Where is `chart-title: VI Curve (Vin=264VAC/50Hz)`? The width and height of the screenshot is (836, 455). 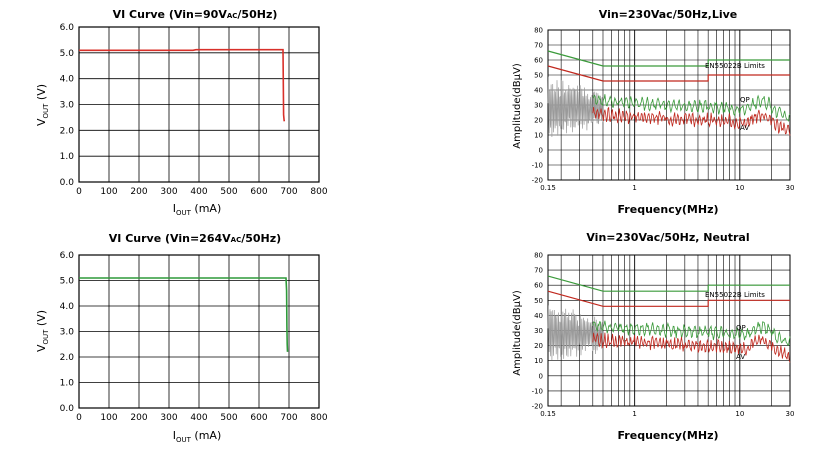 chart-title: VI Curve (Vin=264VAC/50Hz) is located at coordinates (195, 238).